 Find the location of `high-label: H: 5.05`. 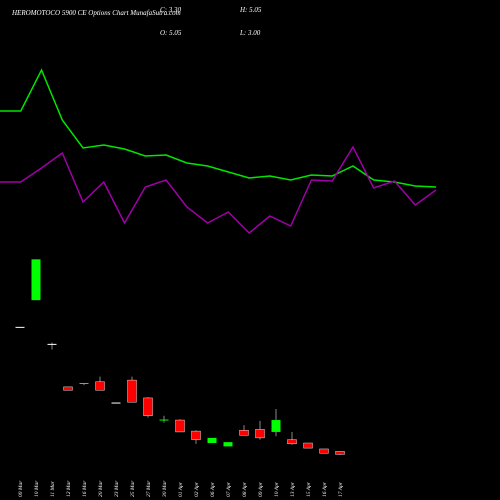

high-label: H: 5.05 is located at coordinates (250, 10).